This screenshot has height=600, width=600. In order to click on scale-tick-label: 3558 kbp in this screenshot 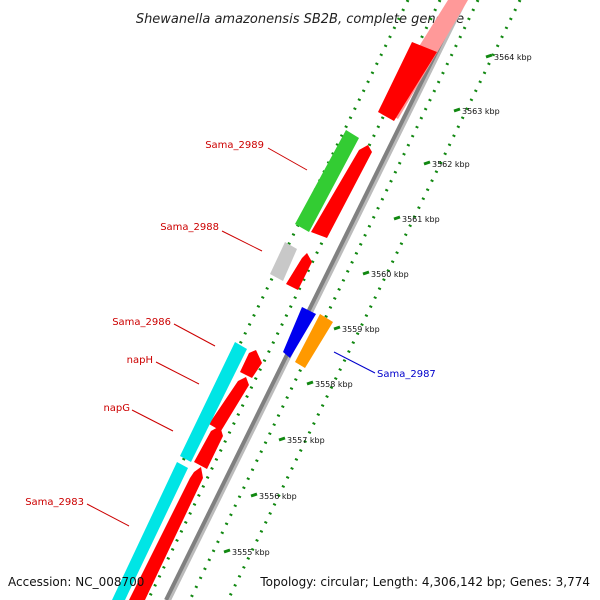, I will do `click(334, 384)`.